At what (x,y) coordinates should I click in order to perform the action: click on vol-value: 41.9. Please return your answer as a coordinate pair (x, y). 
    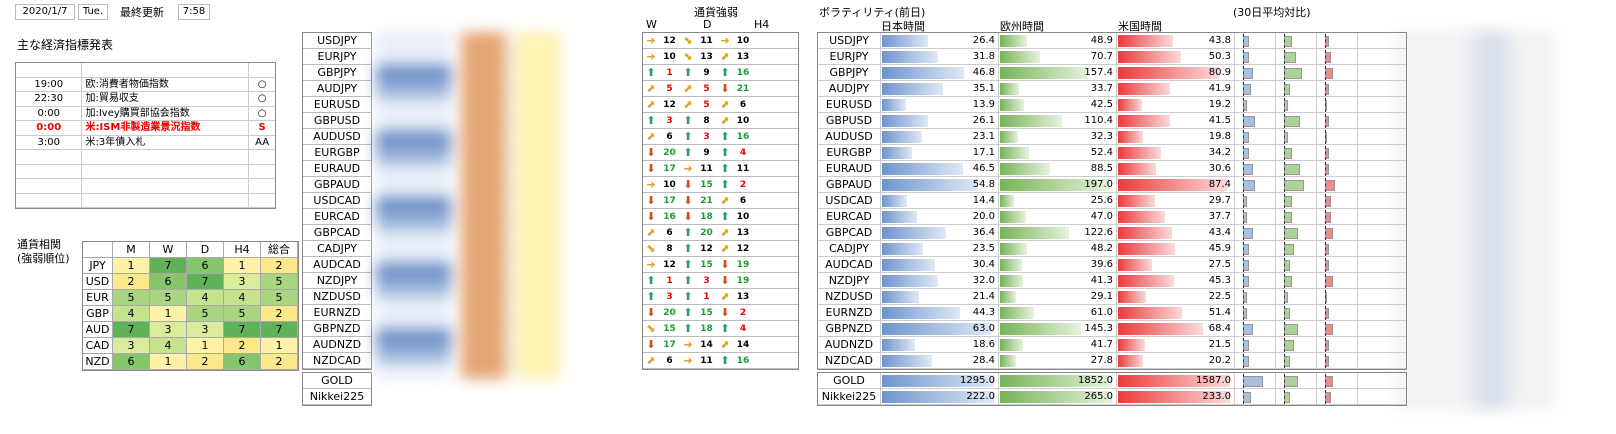
    Looking at the image, I should click on (1219, 88).